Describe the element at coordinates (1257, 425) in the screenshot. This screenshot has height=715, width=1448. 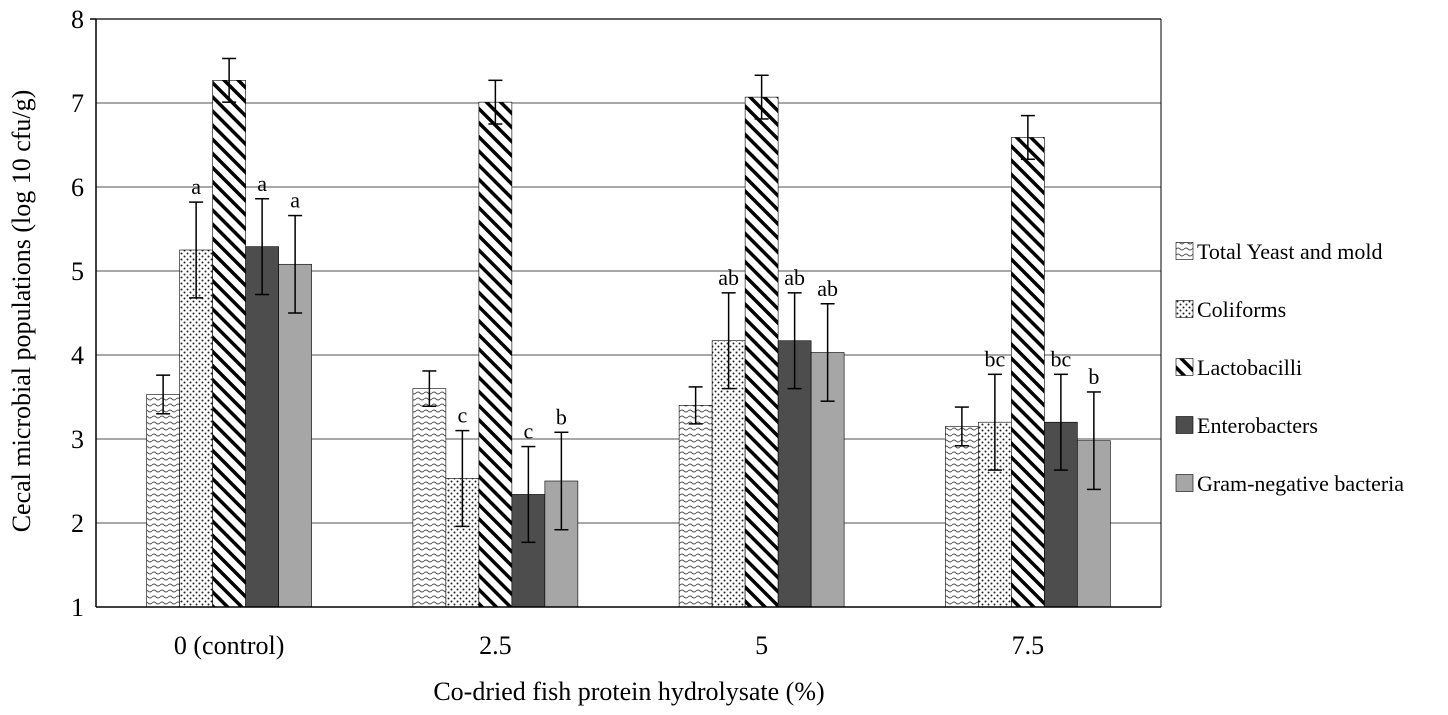
I see `legend-label: Enterobacters` at that location.